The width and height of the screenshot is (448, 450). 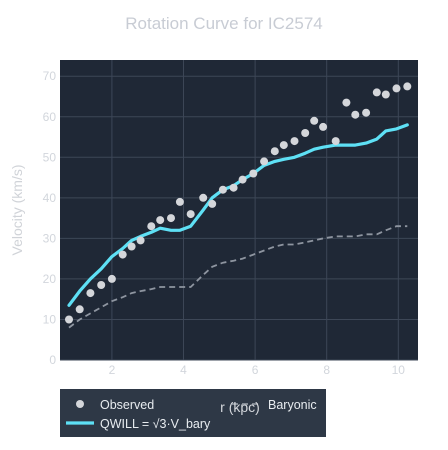 I want to click on x-tick-label: 2, so click(x=112, y=370).